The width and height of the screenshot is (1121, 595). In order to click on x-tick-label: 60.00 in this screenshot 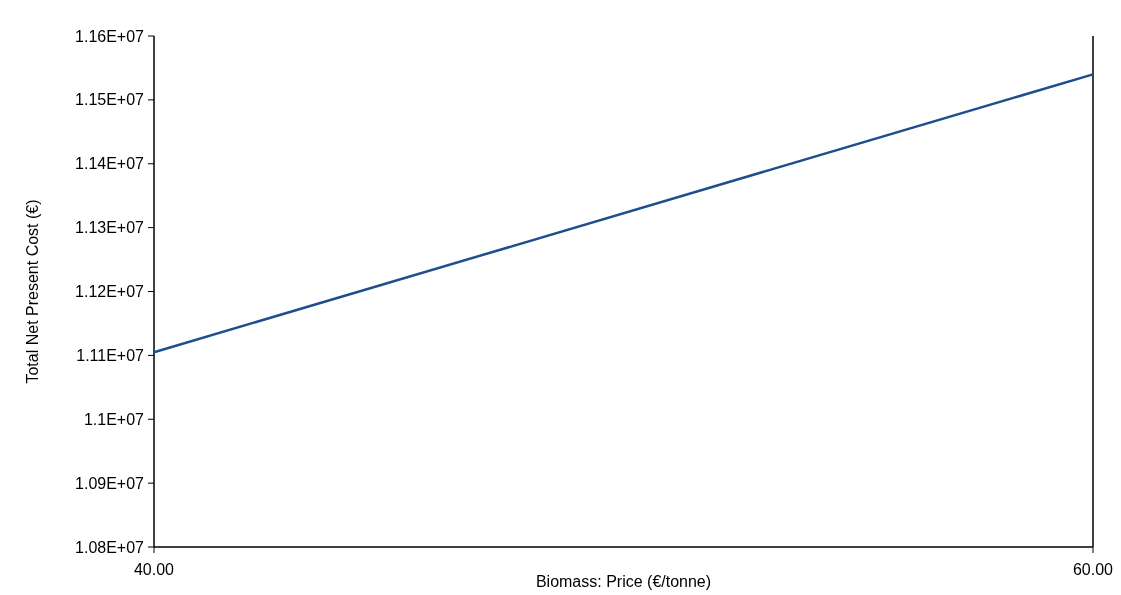, I will do `click(1093, 569)`.